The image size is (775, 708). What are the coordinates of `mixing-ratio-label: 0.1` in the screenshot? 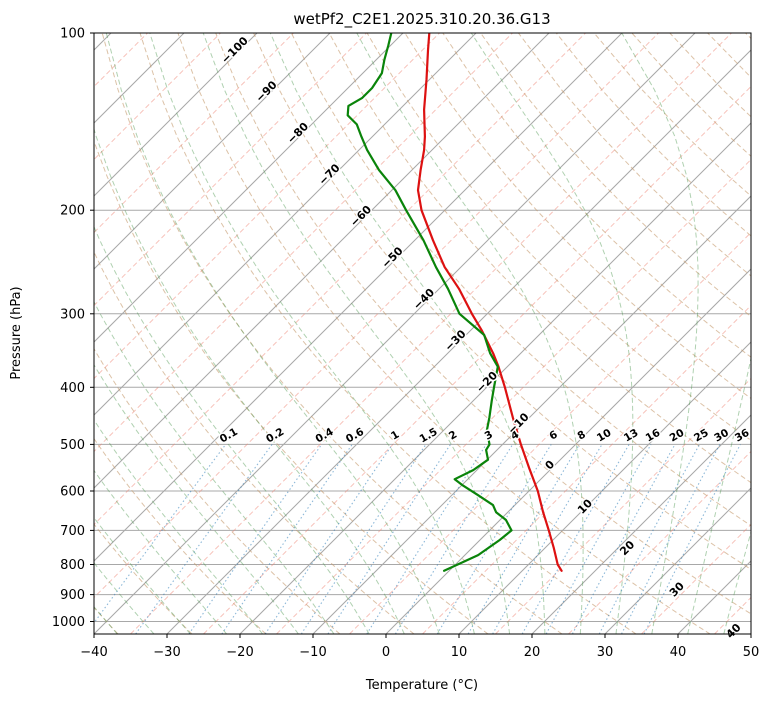 It's located at (229, 436).